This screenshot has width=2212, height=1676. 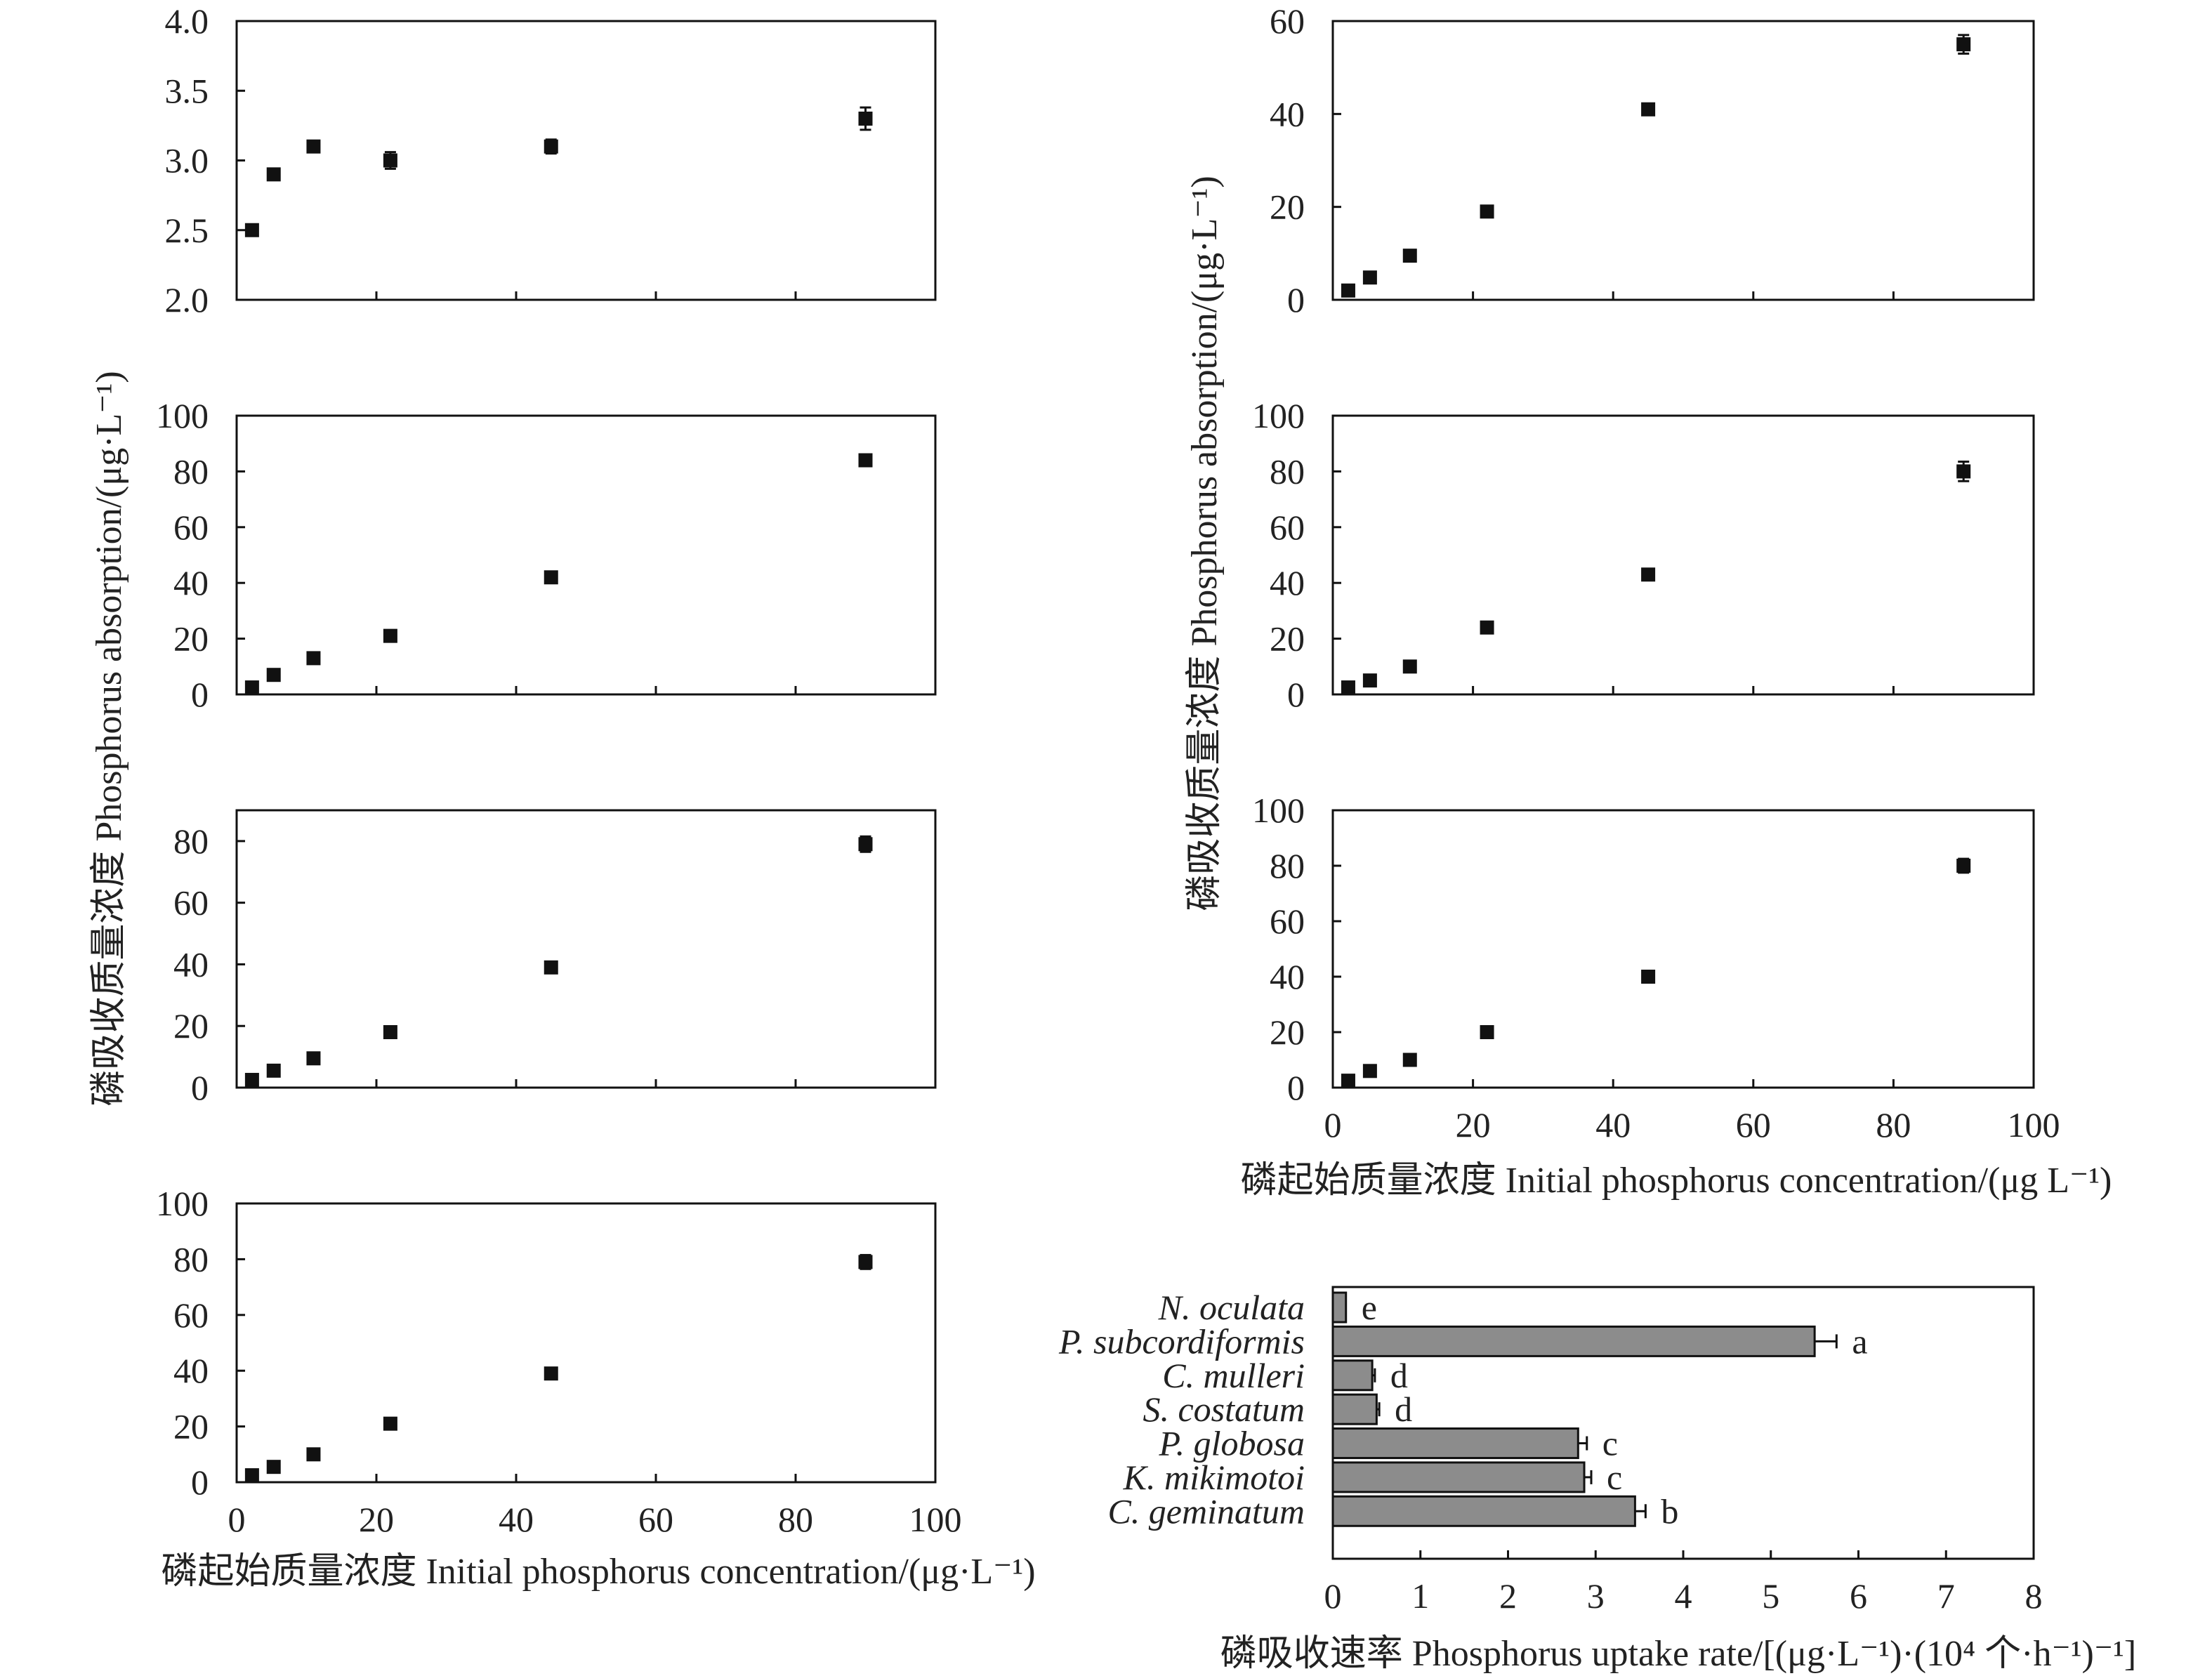 I want to click on x-tick-label: 4, so click(x=1683, y=1596).